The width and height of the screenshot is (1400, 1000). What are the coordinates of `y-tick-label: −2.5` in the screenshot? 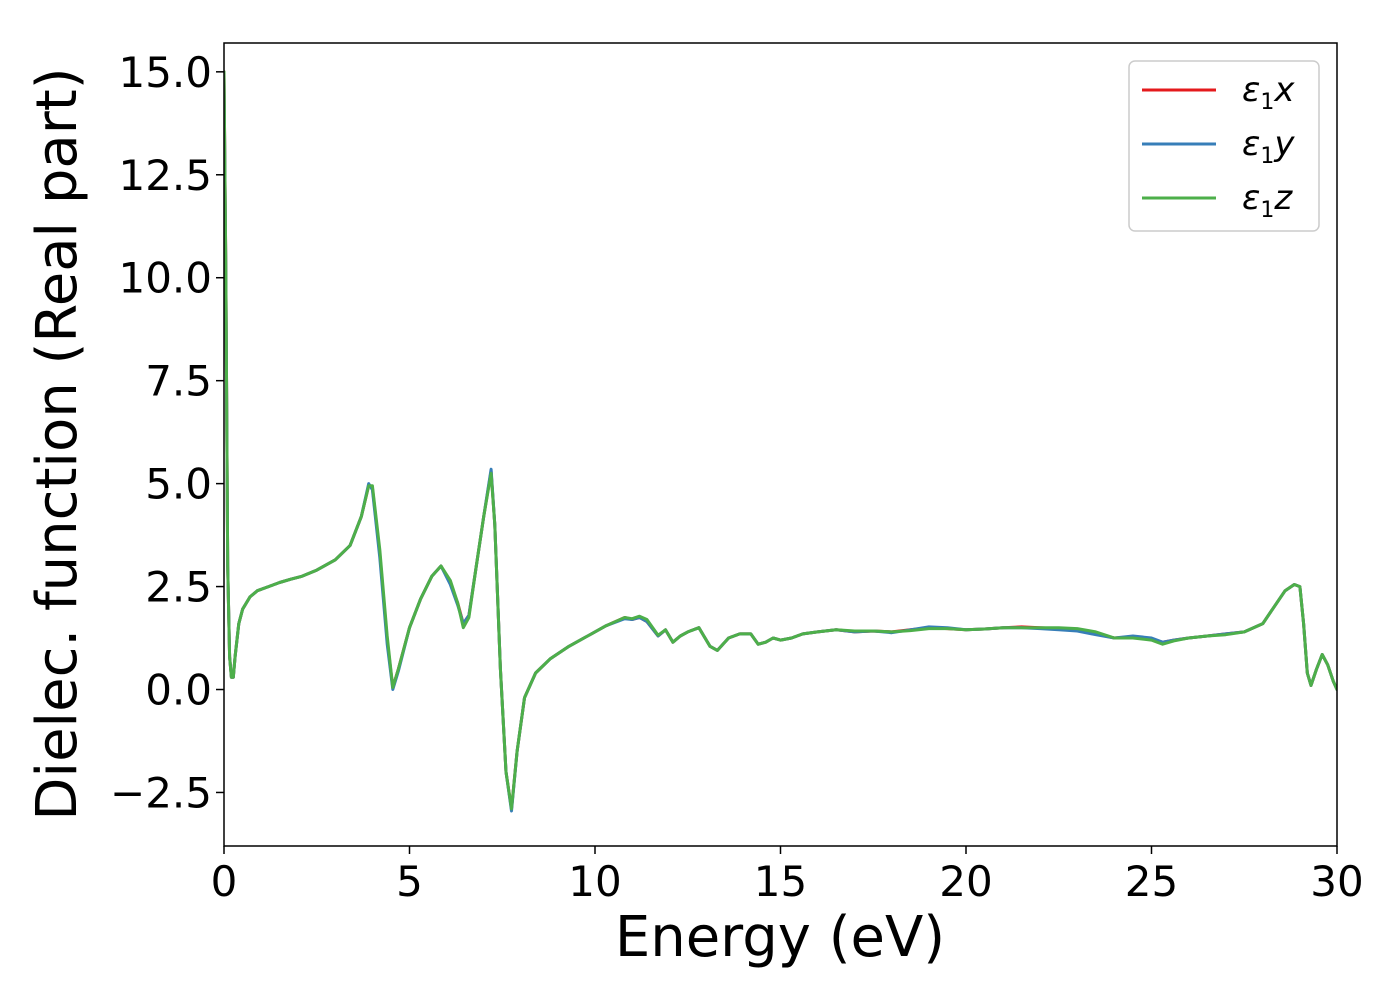 It's located at (161, 792).